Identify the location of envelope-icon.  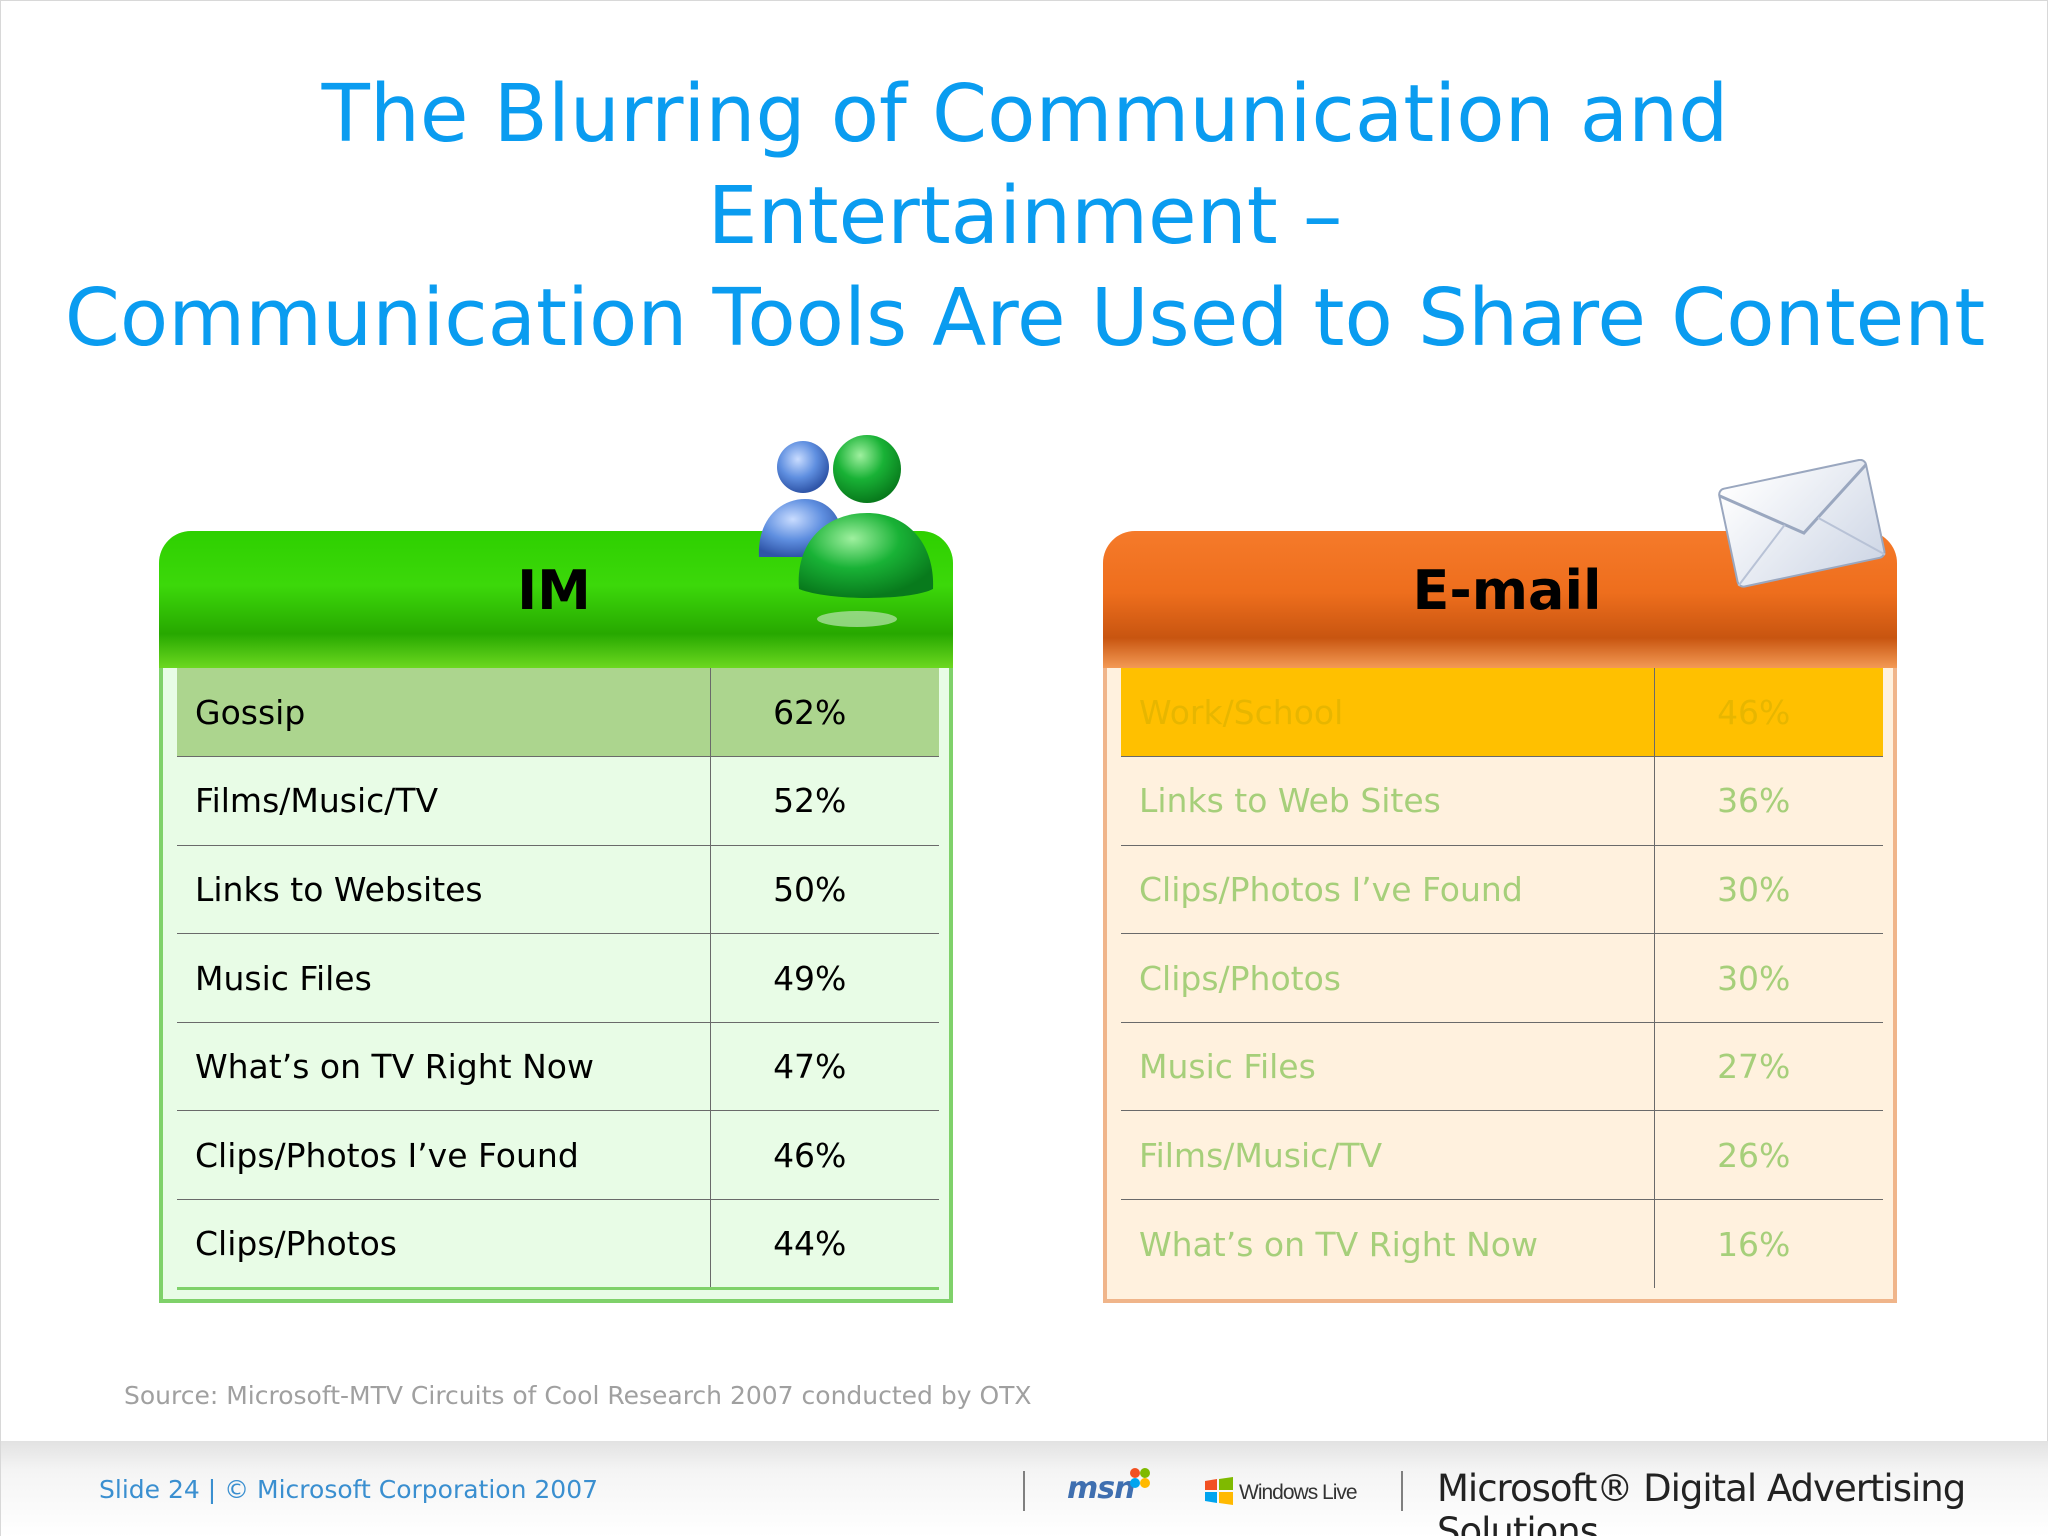
(1802, 523).